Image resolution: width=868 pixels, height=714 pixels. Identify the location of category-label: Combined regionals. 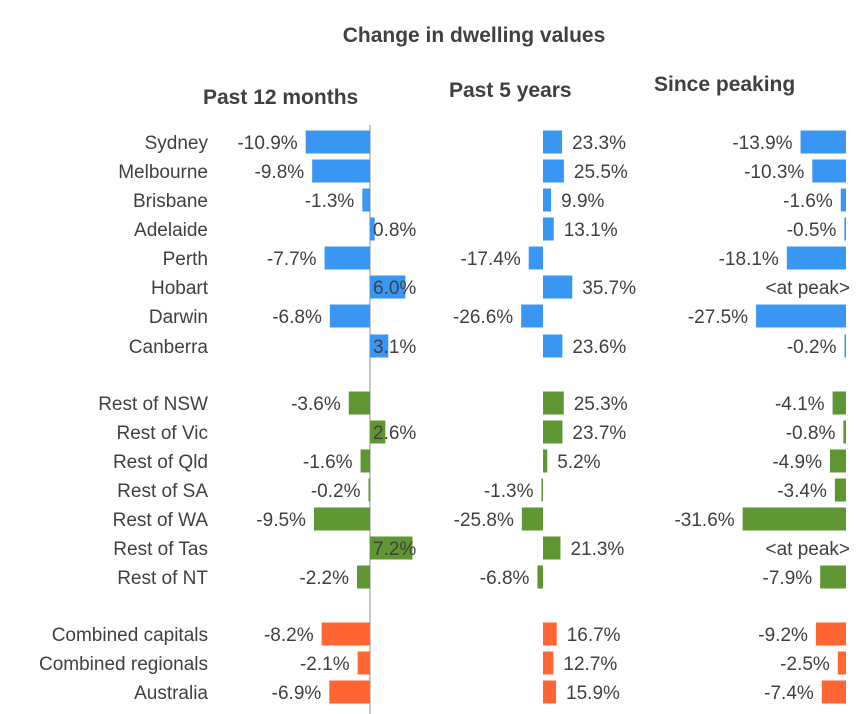
(123, 664).